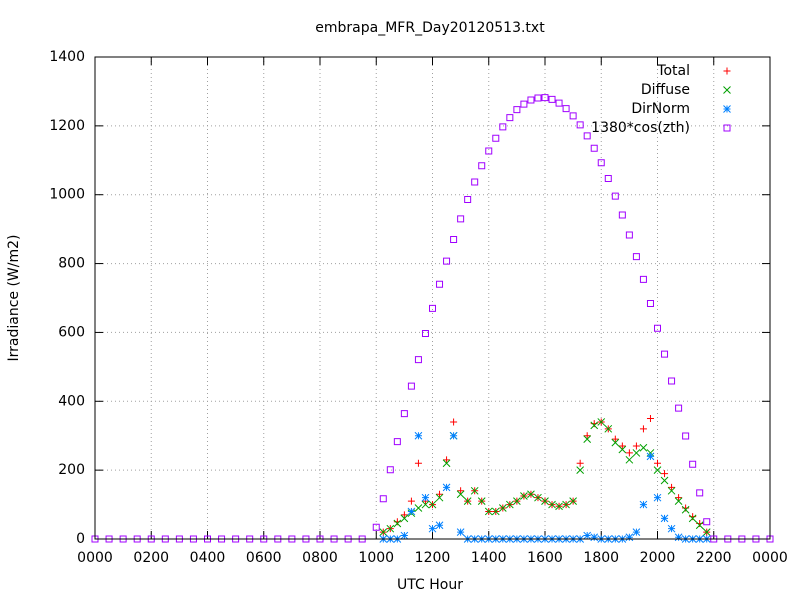 The width and height of the screenshot is (800, 600). Describe the element at coordinates (770, 558) in the screenshot. I see `x-tick-label: 0000` at that location.